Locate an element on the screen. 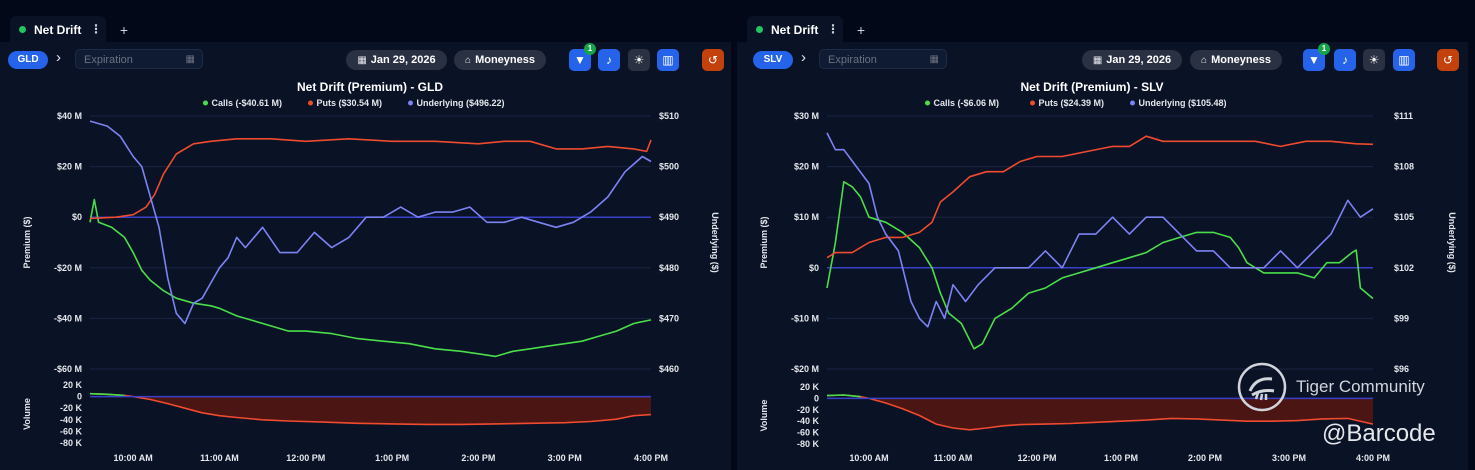 Image resolution: width=1475 pixels, height=470 pixels. volume-area is located at coordinates (1100, 414).